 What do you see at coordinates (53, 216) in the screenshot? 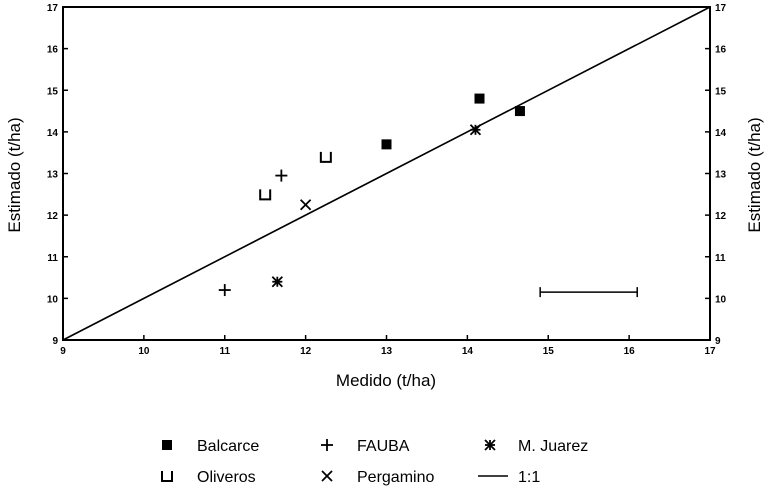
I see `y-tick-label-left: 12` at bounding box center [53, 216].